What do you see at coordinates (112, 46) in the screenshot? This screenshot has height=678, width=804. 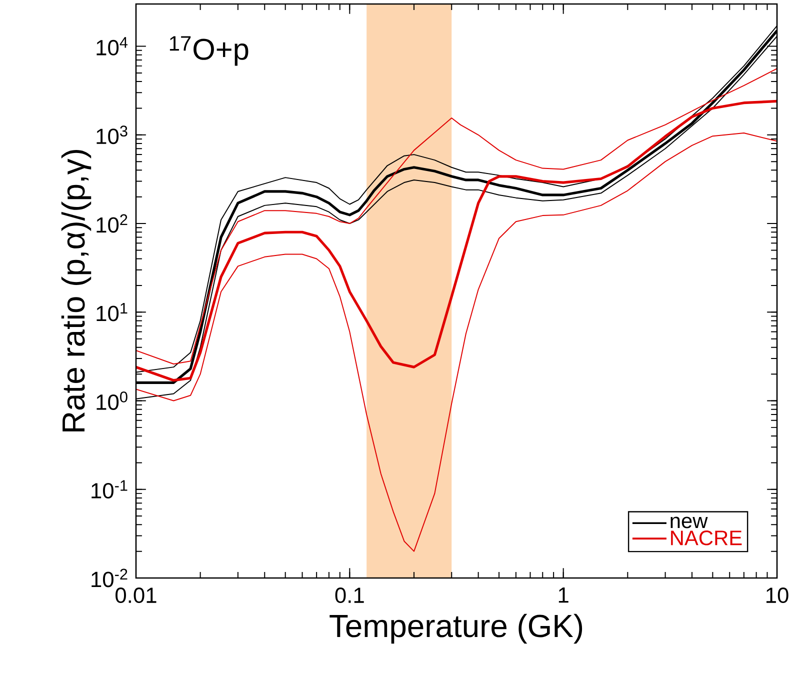 I see `y-tick-label: 10$^{4}$` at bounding box center [112, 46].